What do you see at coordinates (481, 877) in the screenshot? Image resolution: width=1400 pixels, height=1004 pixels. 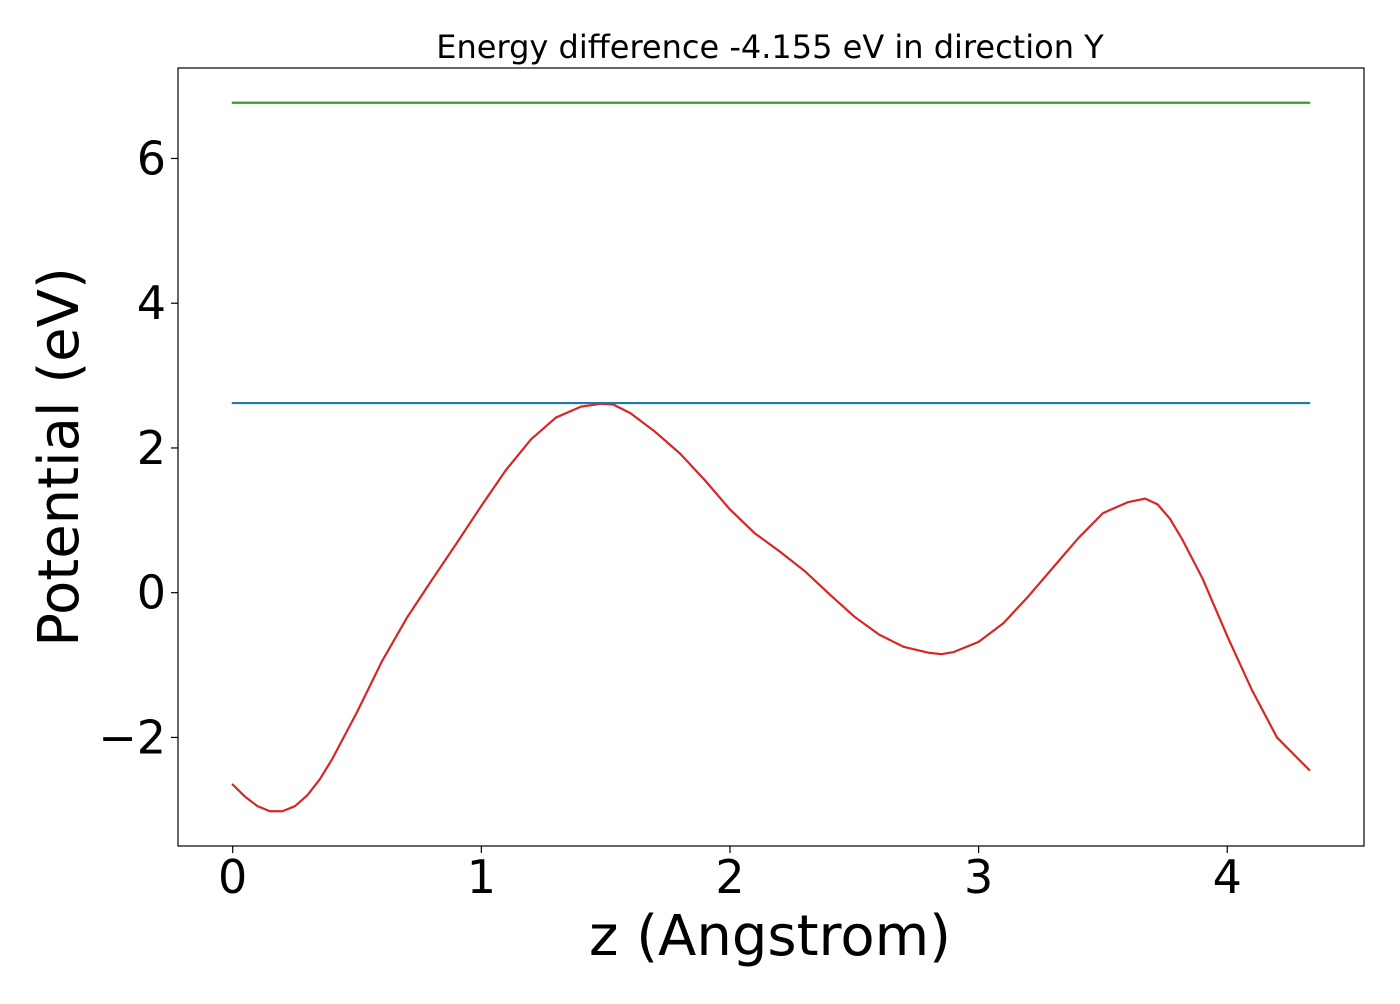 I see `x-tick-label-1: 1` at bounding box center [481, 877].